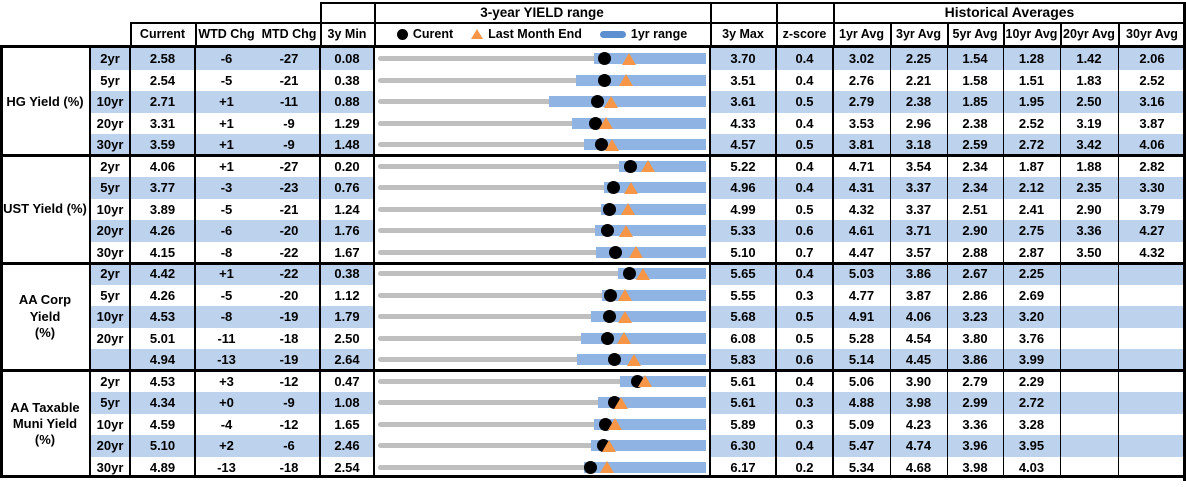 The height and width of the screenshot is (487, 1186). Describe the element at coordinates (861, 381) in the screenshot. I see `cell-avg-1yr: 5.06` at that location.